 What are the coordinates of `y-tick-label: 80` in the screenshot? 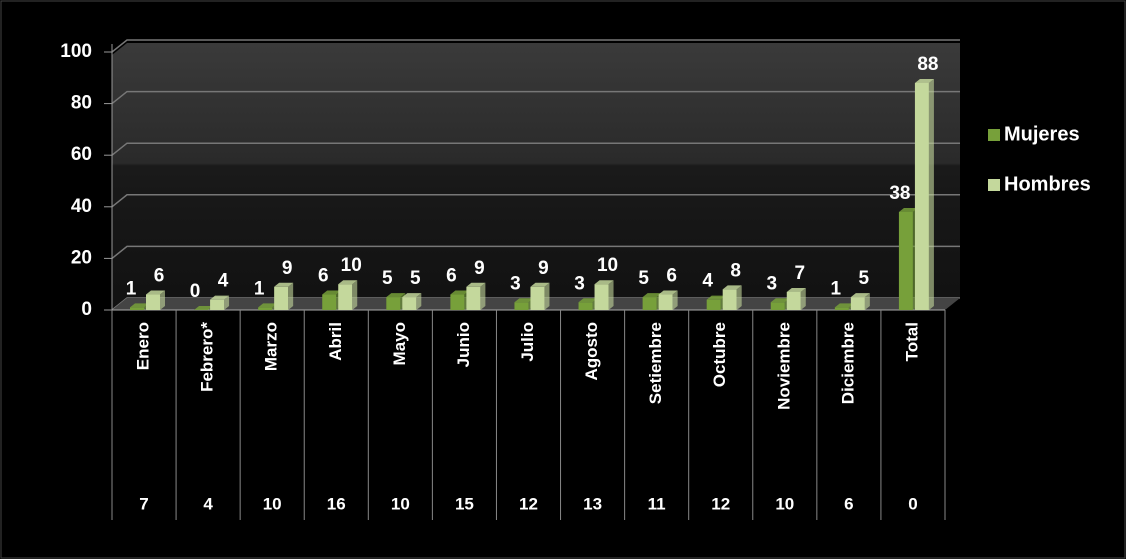 It's located at (81, 103).